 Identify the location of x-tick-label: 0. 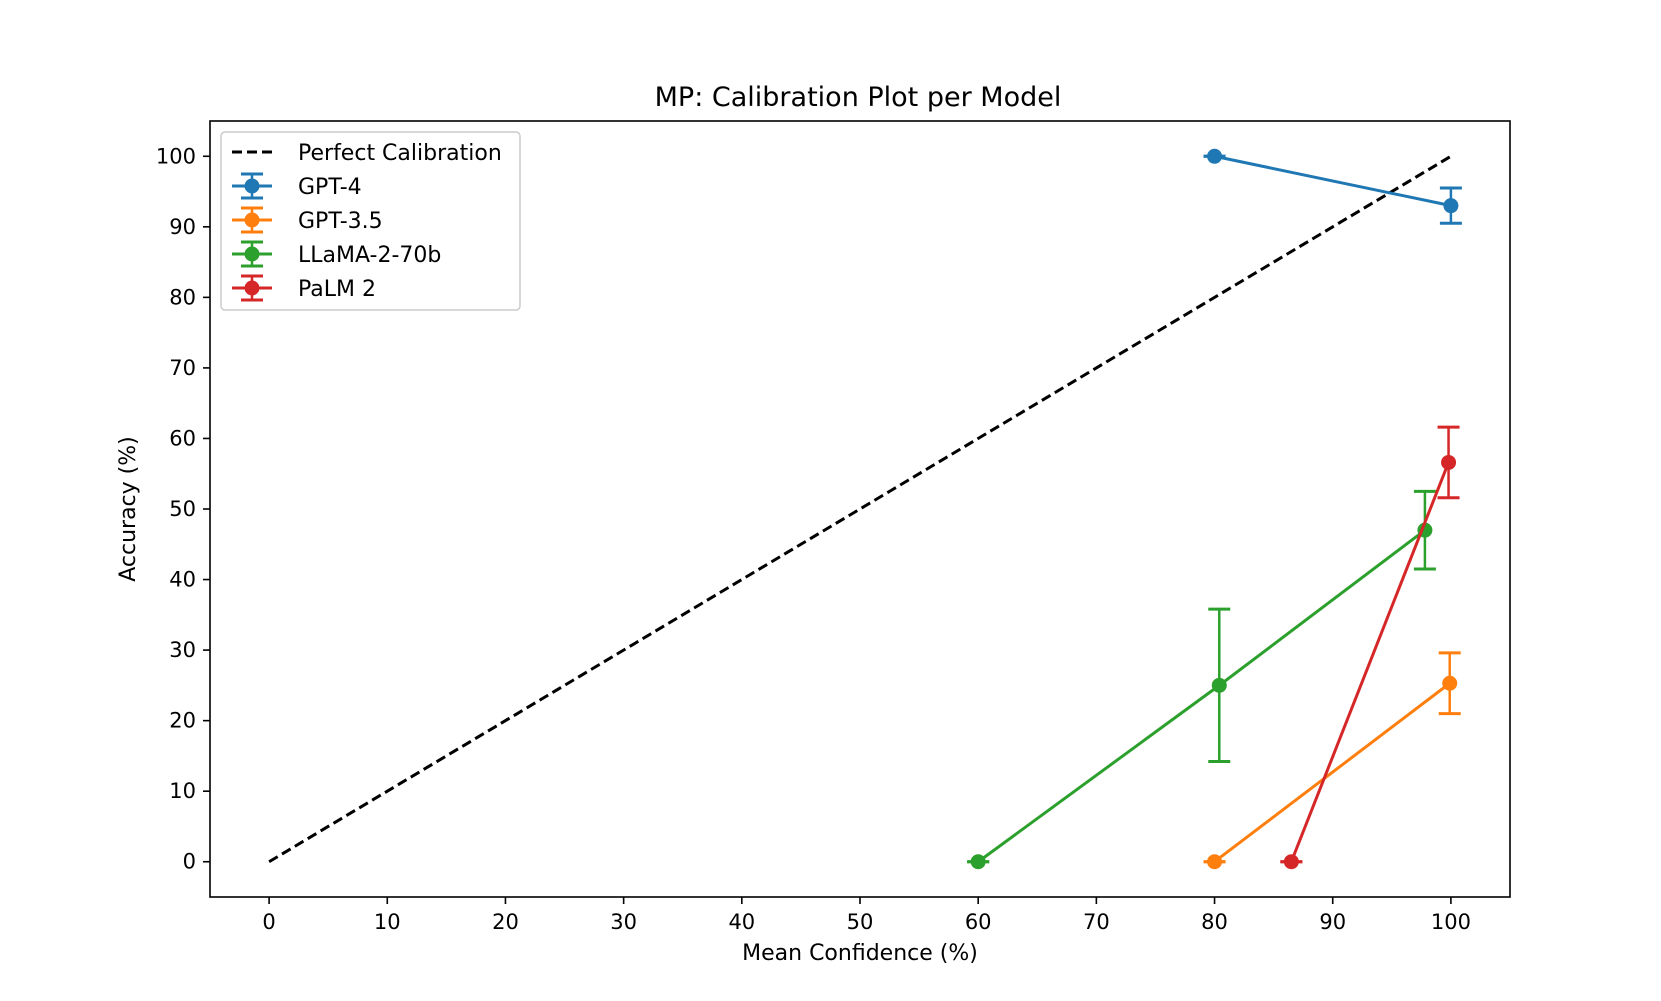
(268, 922).